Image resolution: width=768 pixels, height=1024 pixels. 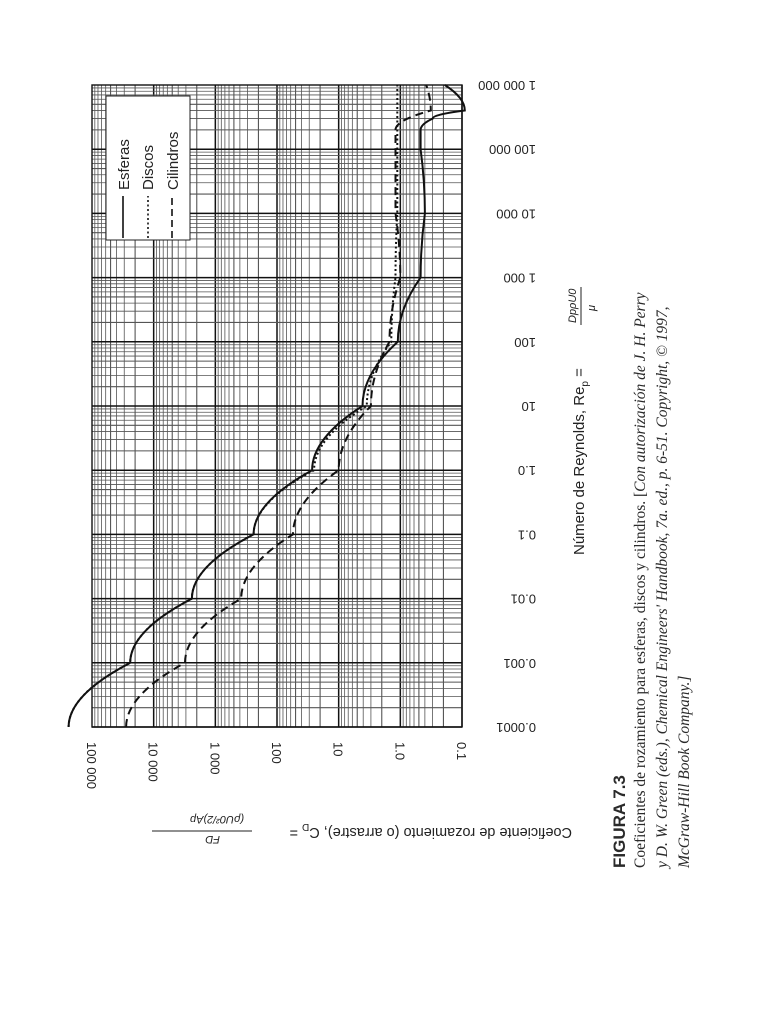 I want to click on svg-text: (ρU0²/2)Ap, so click(x=217, y=819).